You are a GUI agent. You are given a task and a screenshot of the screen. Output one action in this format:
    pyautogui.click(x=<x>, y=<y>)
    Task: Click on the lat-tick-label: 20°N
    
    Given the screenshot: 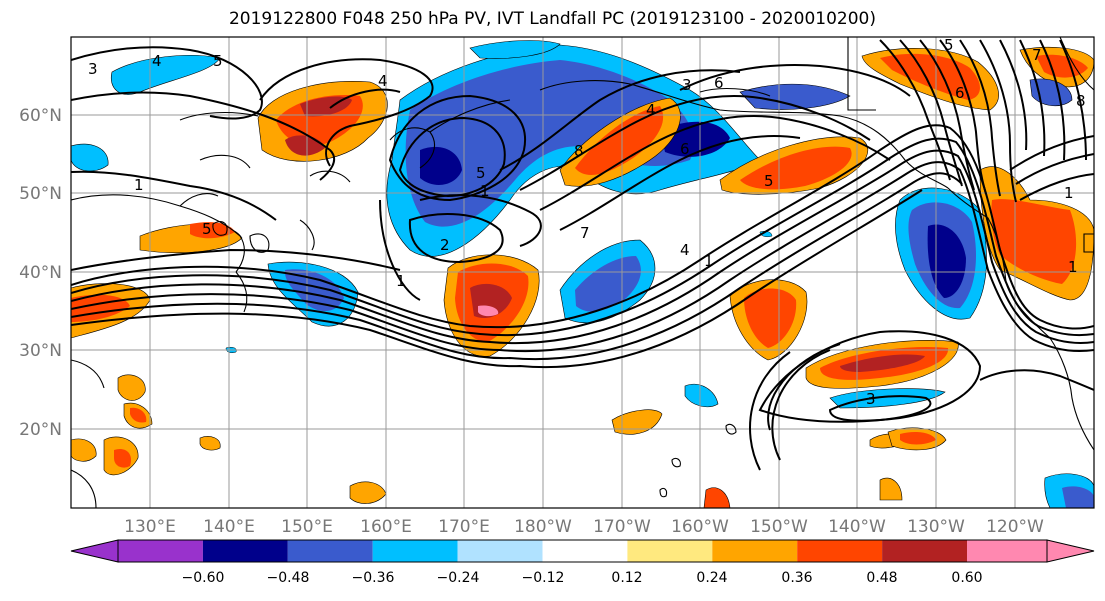 What is the action you would take?
    pyautogui.click(x=40, y=430)
    